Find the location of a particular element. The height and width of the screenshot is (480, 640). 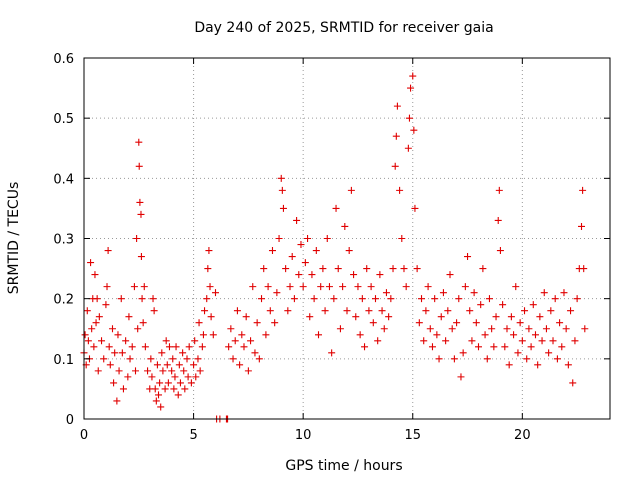

x-tick-label: 15 is located at coordinates (412, 435).